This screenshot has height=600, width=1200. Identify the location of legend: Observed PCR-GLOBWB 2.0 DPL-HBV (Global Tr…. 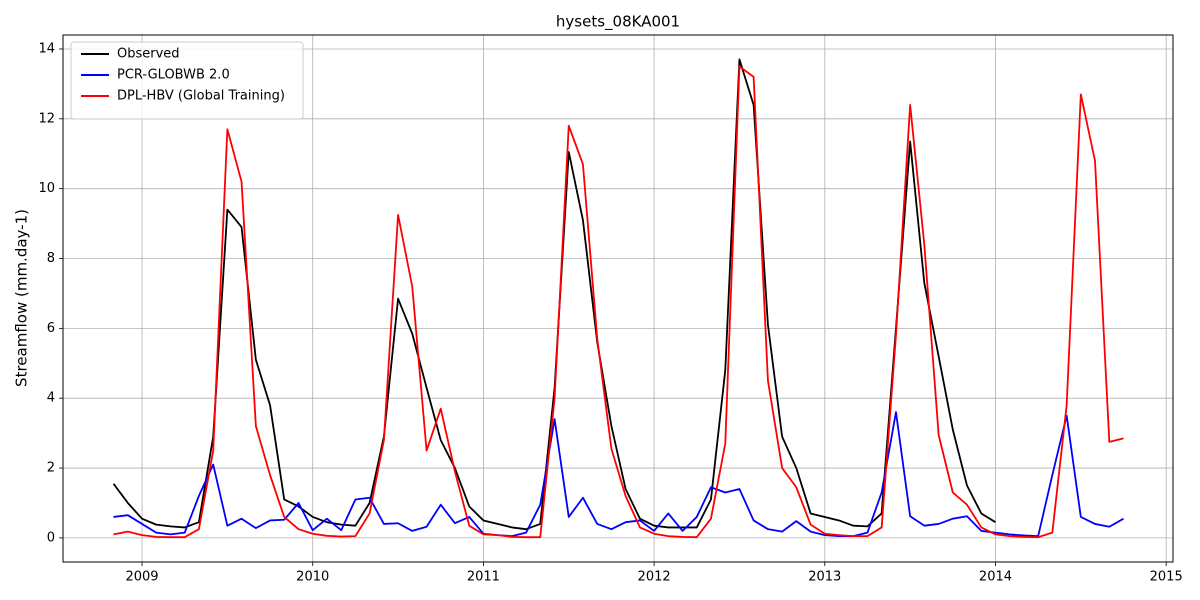
(187, 80).